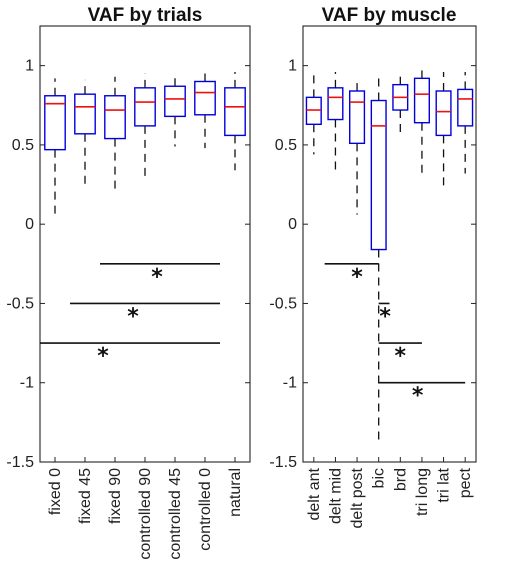 The height and width of the screenshot is (581, 510). I want to click on x-tick-label: delt ant, so click(314, 493).